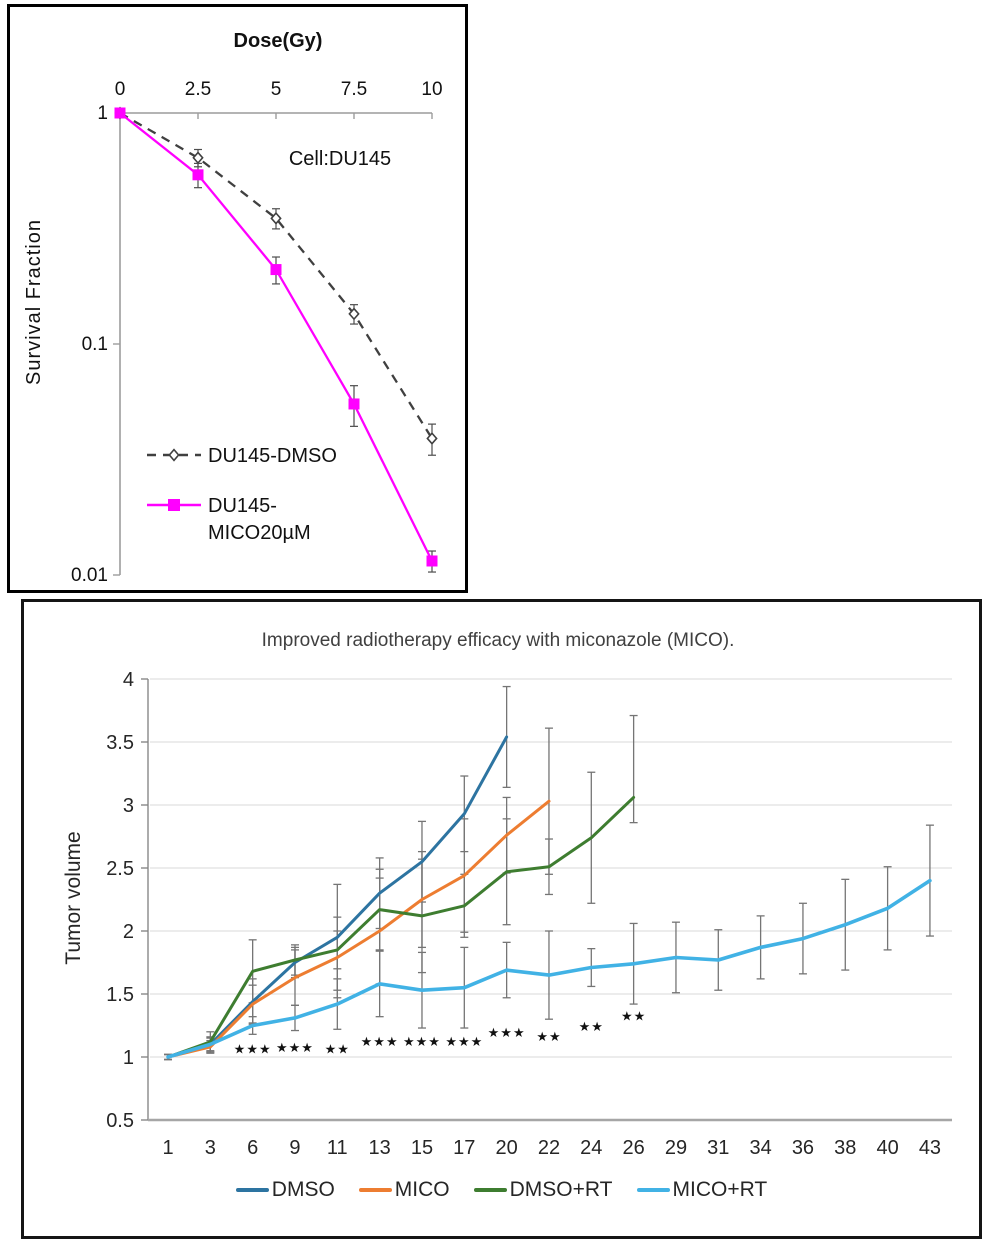 This screenshot has height=1245, width=994. What do you see at coordinates (340, 159) in the screenshot?
I see `cell-line-annotation: Cell:DU145` at bounding box center [340, 159].